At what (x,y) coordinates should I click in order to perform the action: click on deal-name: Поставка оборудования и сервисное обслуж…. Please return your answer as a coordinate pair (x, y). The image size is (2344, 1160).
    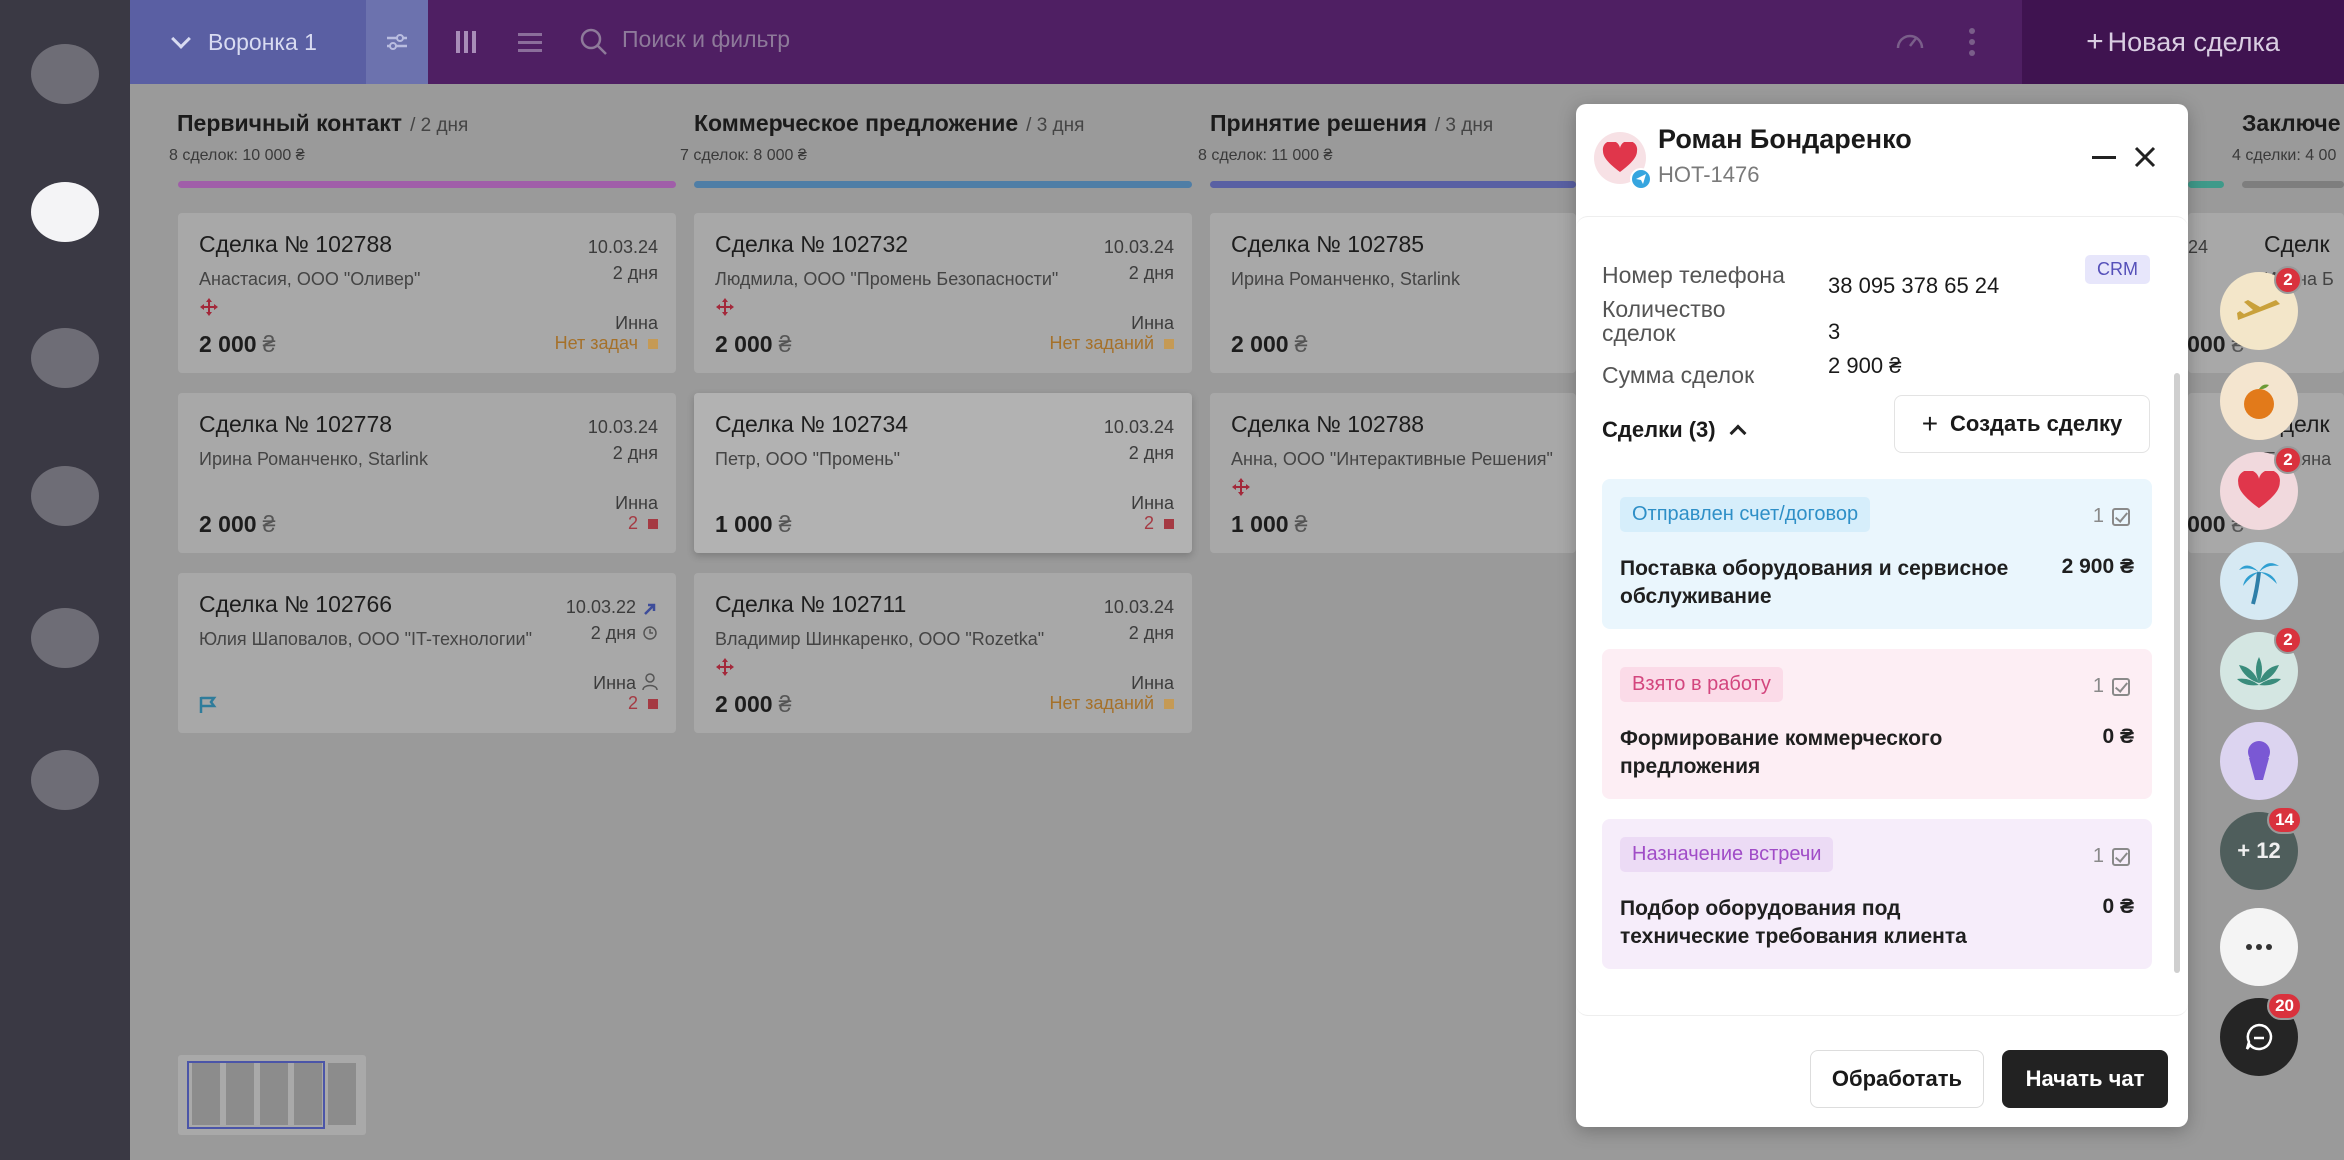
    Looking at the image, I should click on (1814, 582).